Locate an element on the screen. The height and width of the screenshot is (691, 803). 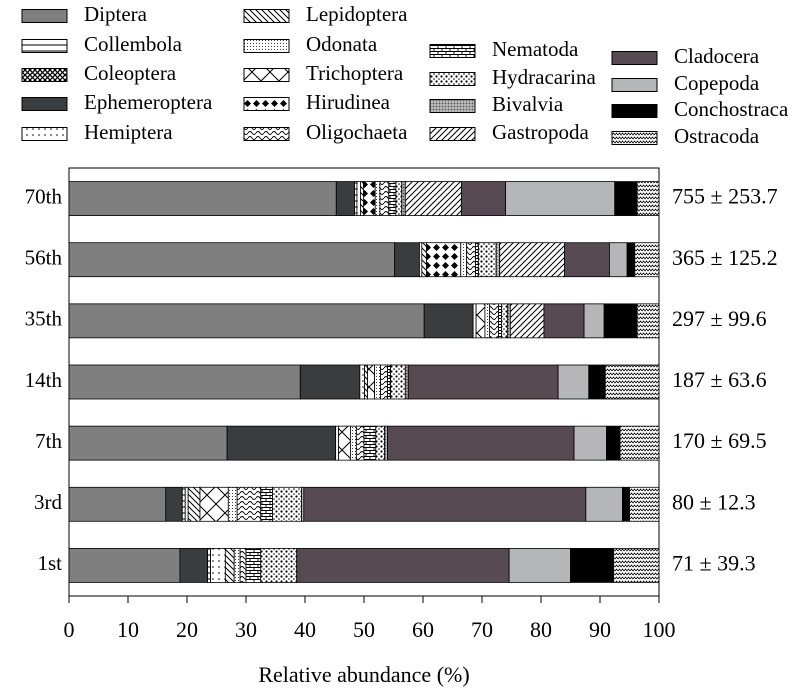
legend-label: Copepoda is located at coordinates (717, 83).